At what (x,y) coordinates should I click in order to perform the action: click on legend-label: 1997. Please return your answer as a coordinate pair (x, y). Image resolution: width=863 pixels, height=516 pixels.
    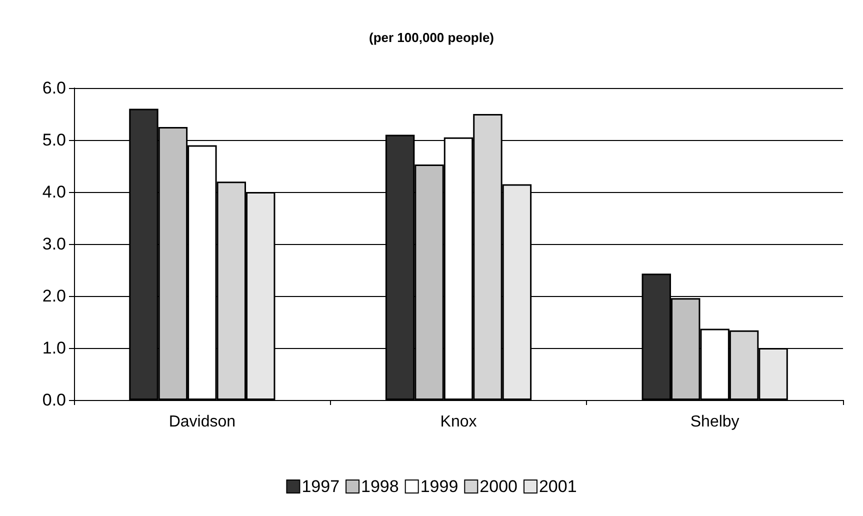
    Looking at the image, I should click on (321, 486).